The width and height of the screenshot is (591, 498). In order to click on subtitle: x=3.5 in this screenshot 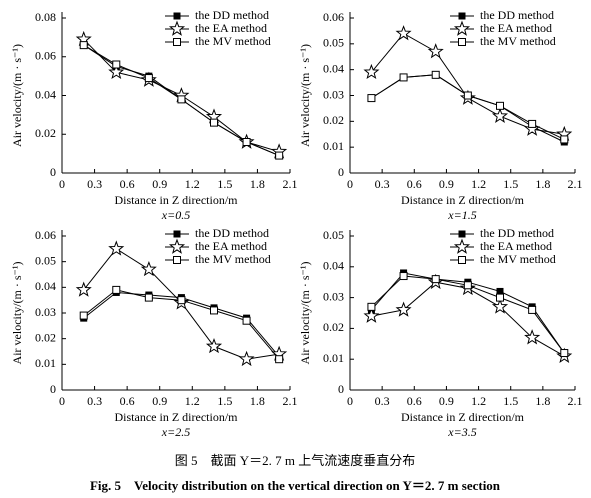, I will do `click(461, 432)`.